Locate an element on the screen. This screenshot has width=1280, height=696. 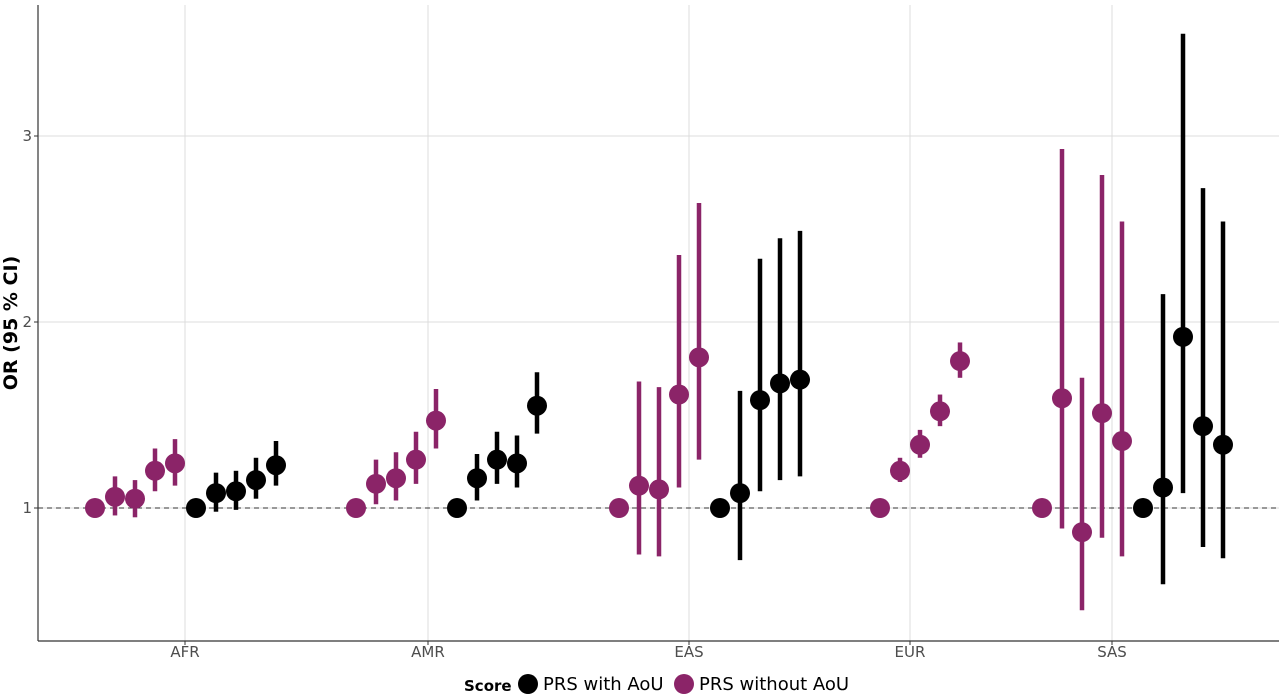
legend-label-prs-without-aou: PRS without AoU is located at coordinates (774, 684).